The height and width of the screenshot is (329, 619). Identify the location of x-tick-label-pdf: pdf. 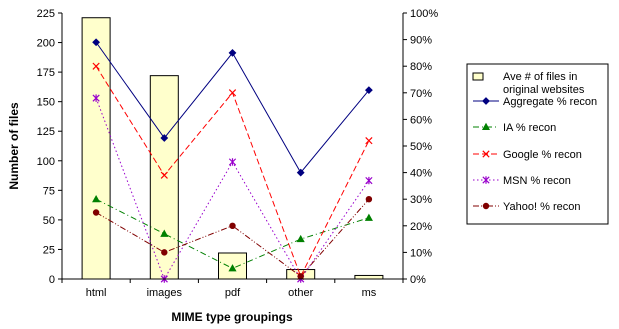
(233, 293).